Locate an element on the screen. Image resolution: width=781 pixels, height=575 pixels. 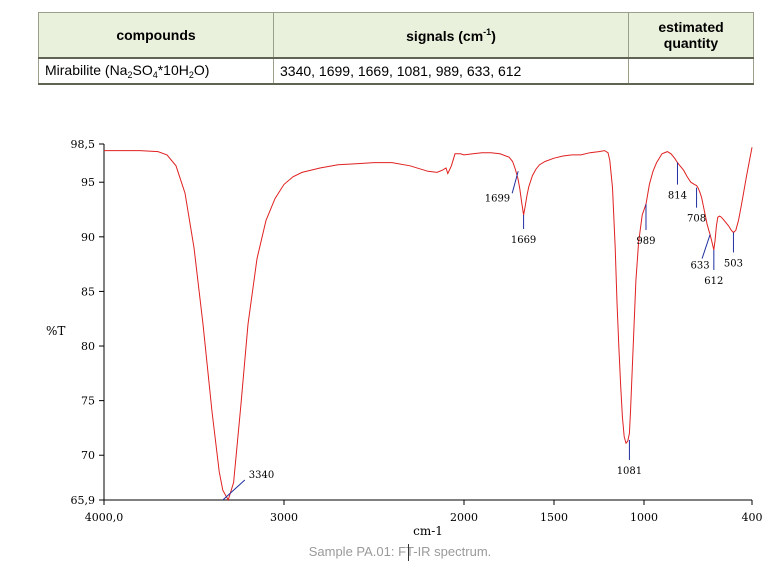
peak-label: 814 is located at coordinates (677, 196).